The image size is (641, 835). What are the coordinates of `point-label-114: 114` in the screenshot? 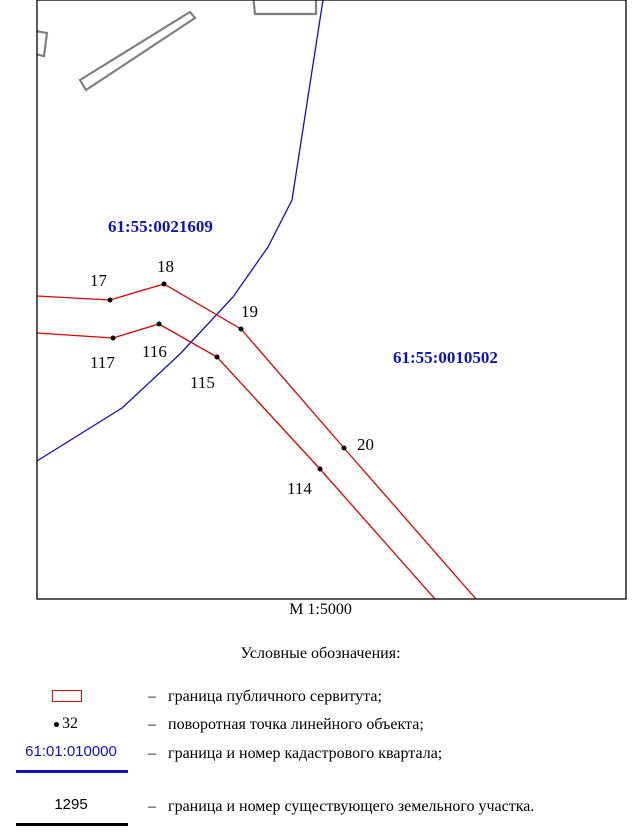 It's located at (299, 488).